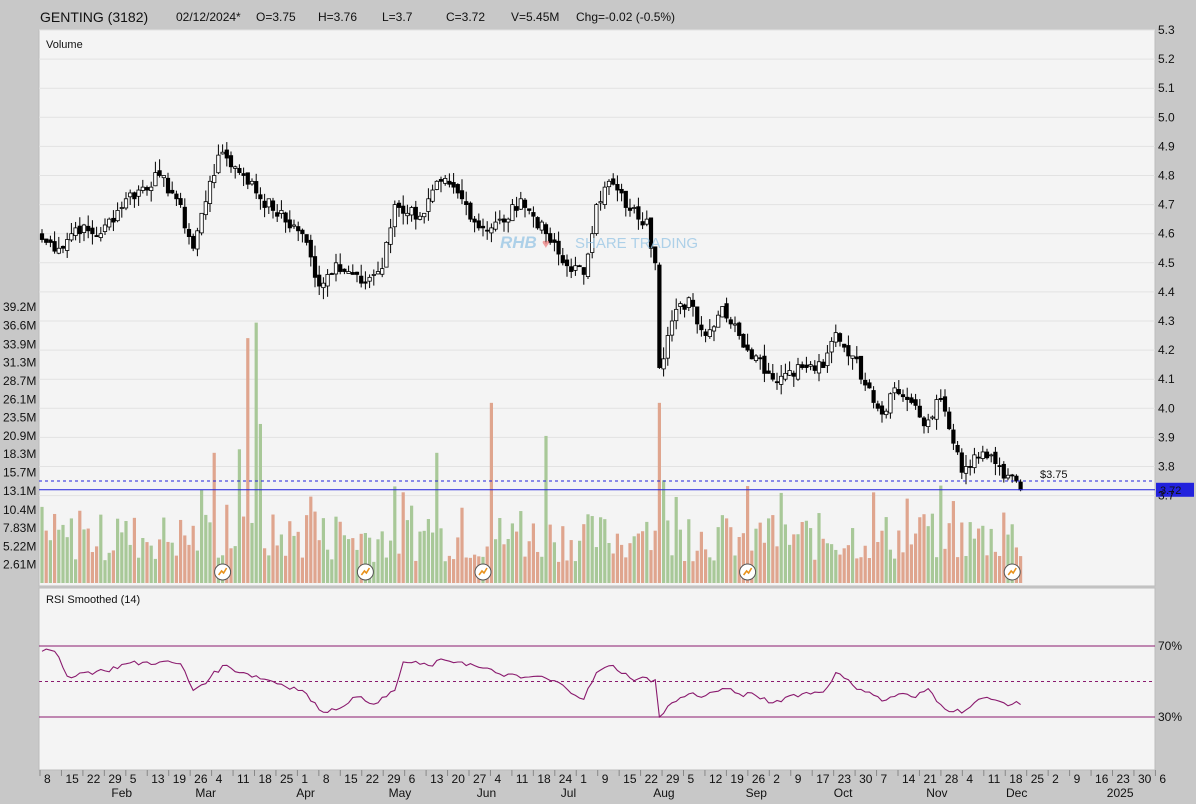 This screenshot has width=1196, height=804. Describe the element at coordinates (845, 779) in the screenshot. I see `x-tick-label: 23` at that location.